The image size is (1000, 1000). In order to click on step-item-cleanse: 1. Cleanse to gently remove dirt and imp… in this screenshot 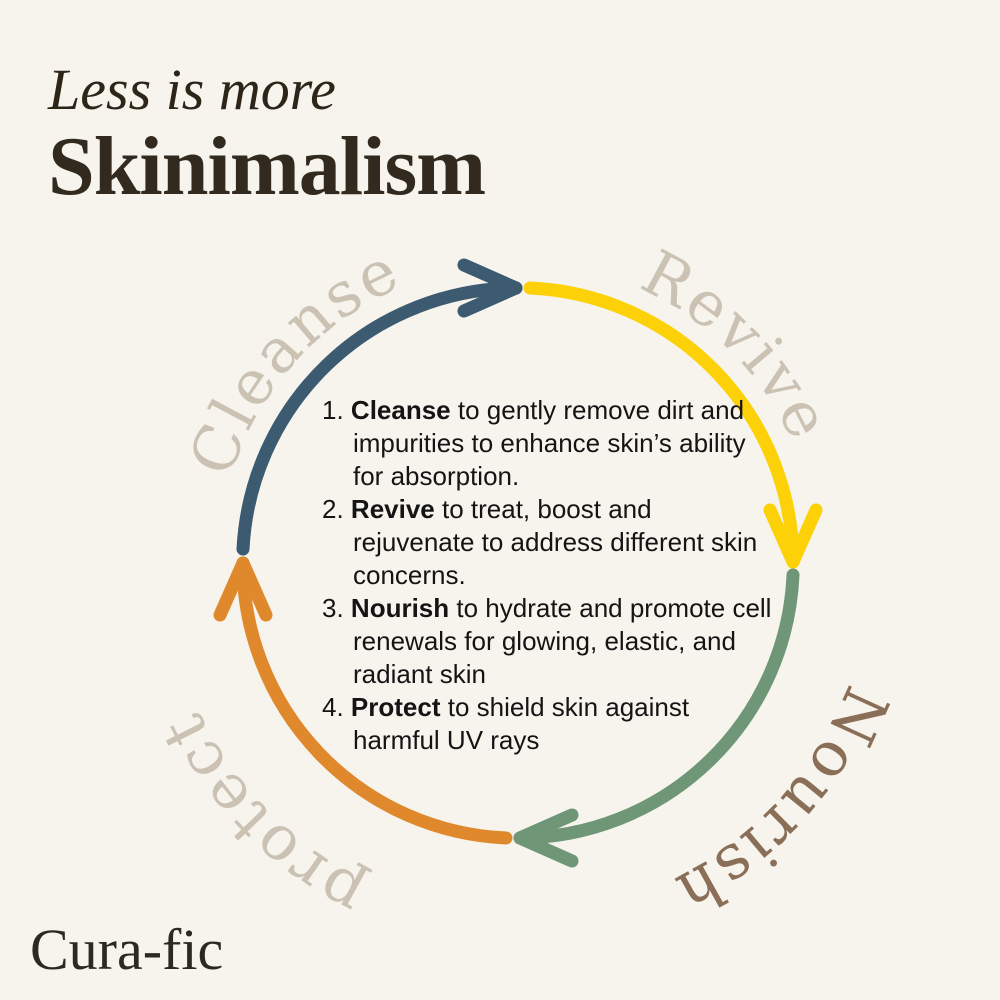, I will do `click(551, 443)`.